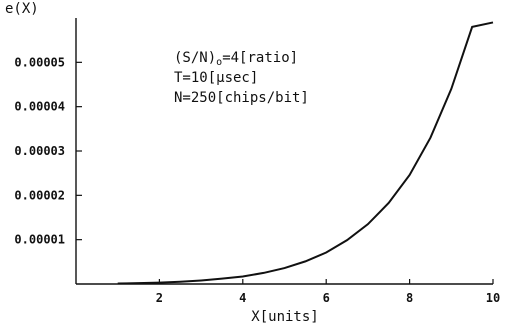 Image resolution: width=505 pixels, height=327 pixels. What do you see at coordinates (409, 298) in the screenshot?
I see `x-tick-label: 8` at bounding box center [409, 298].